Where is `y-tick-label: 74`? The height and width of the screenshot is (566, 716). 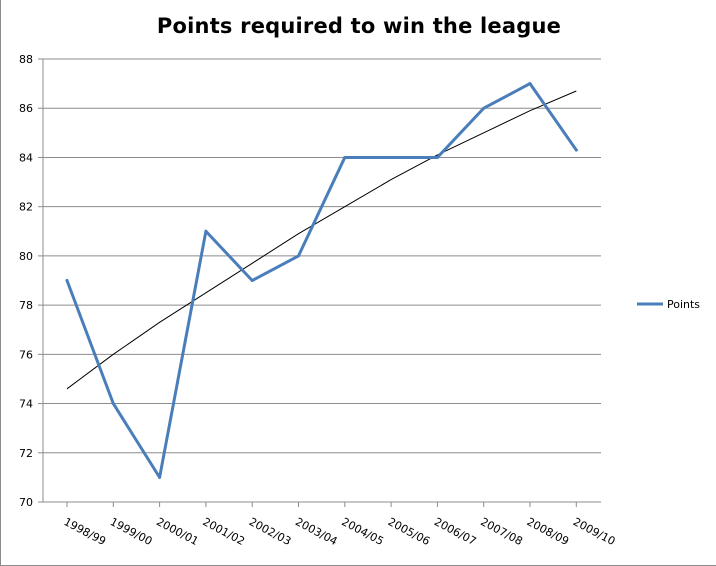
y-tick-label: 74 is located at coordinates (26, 404).